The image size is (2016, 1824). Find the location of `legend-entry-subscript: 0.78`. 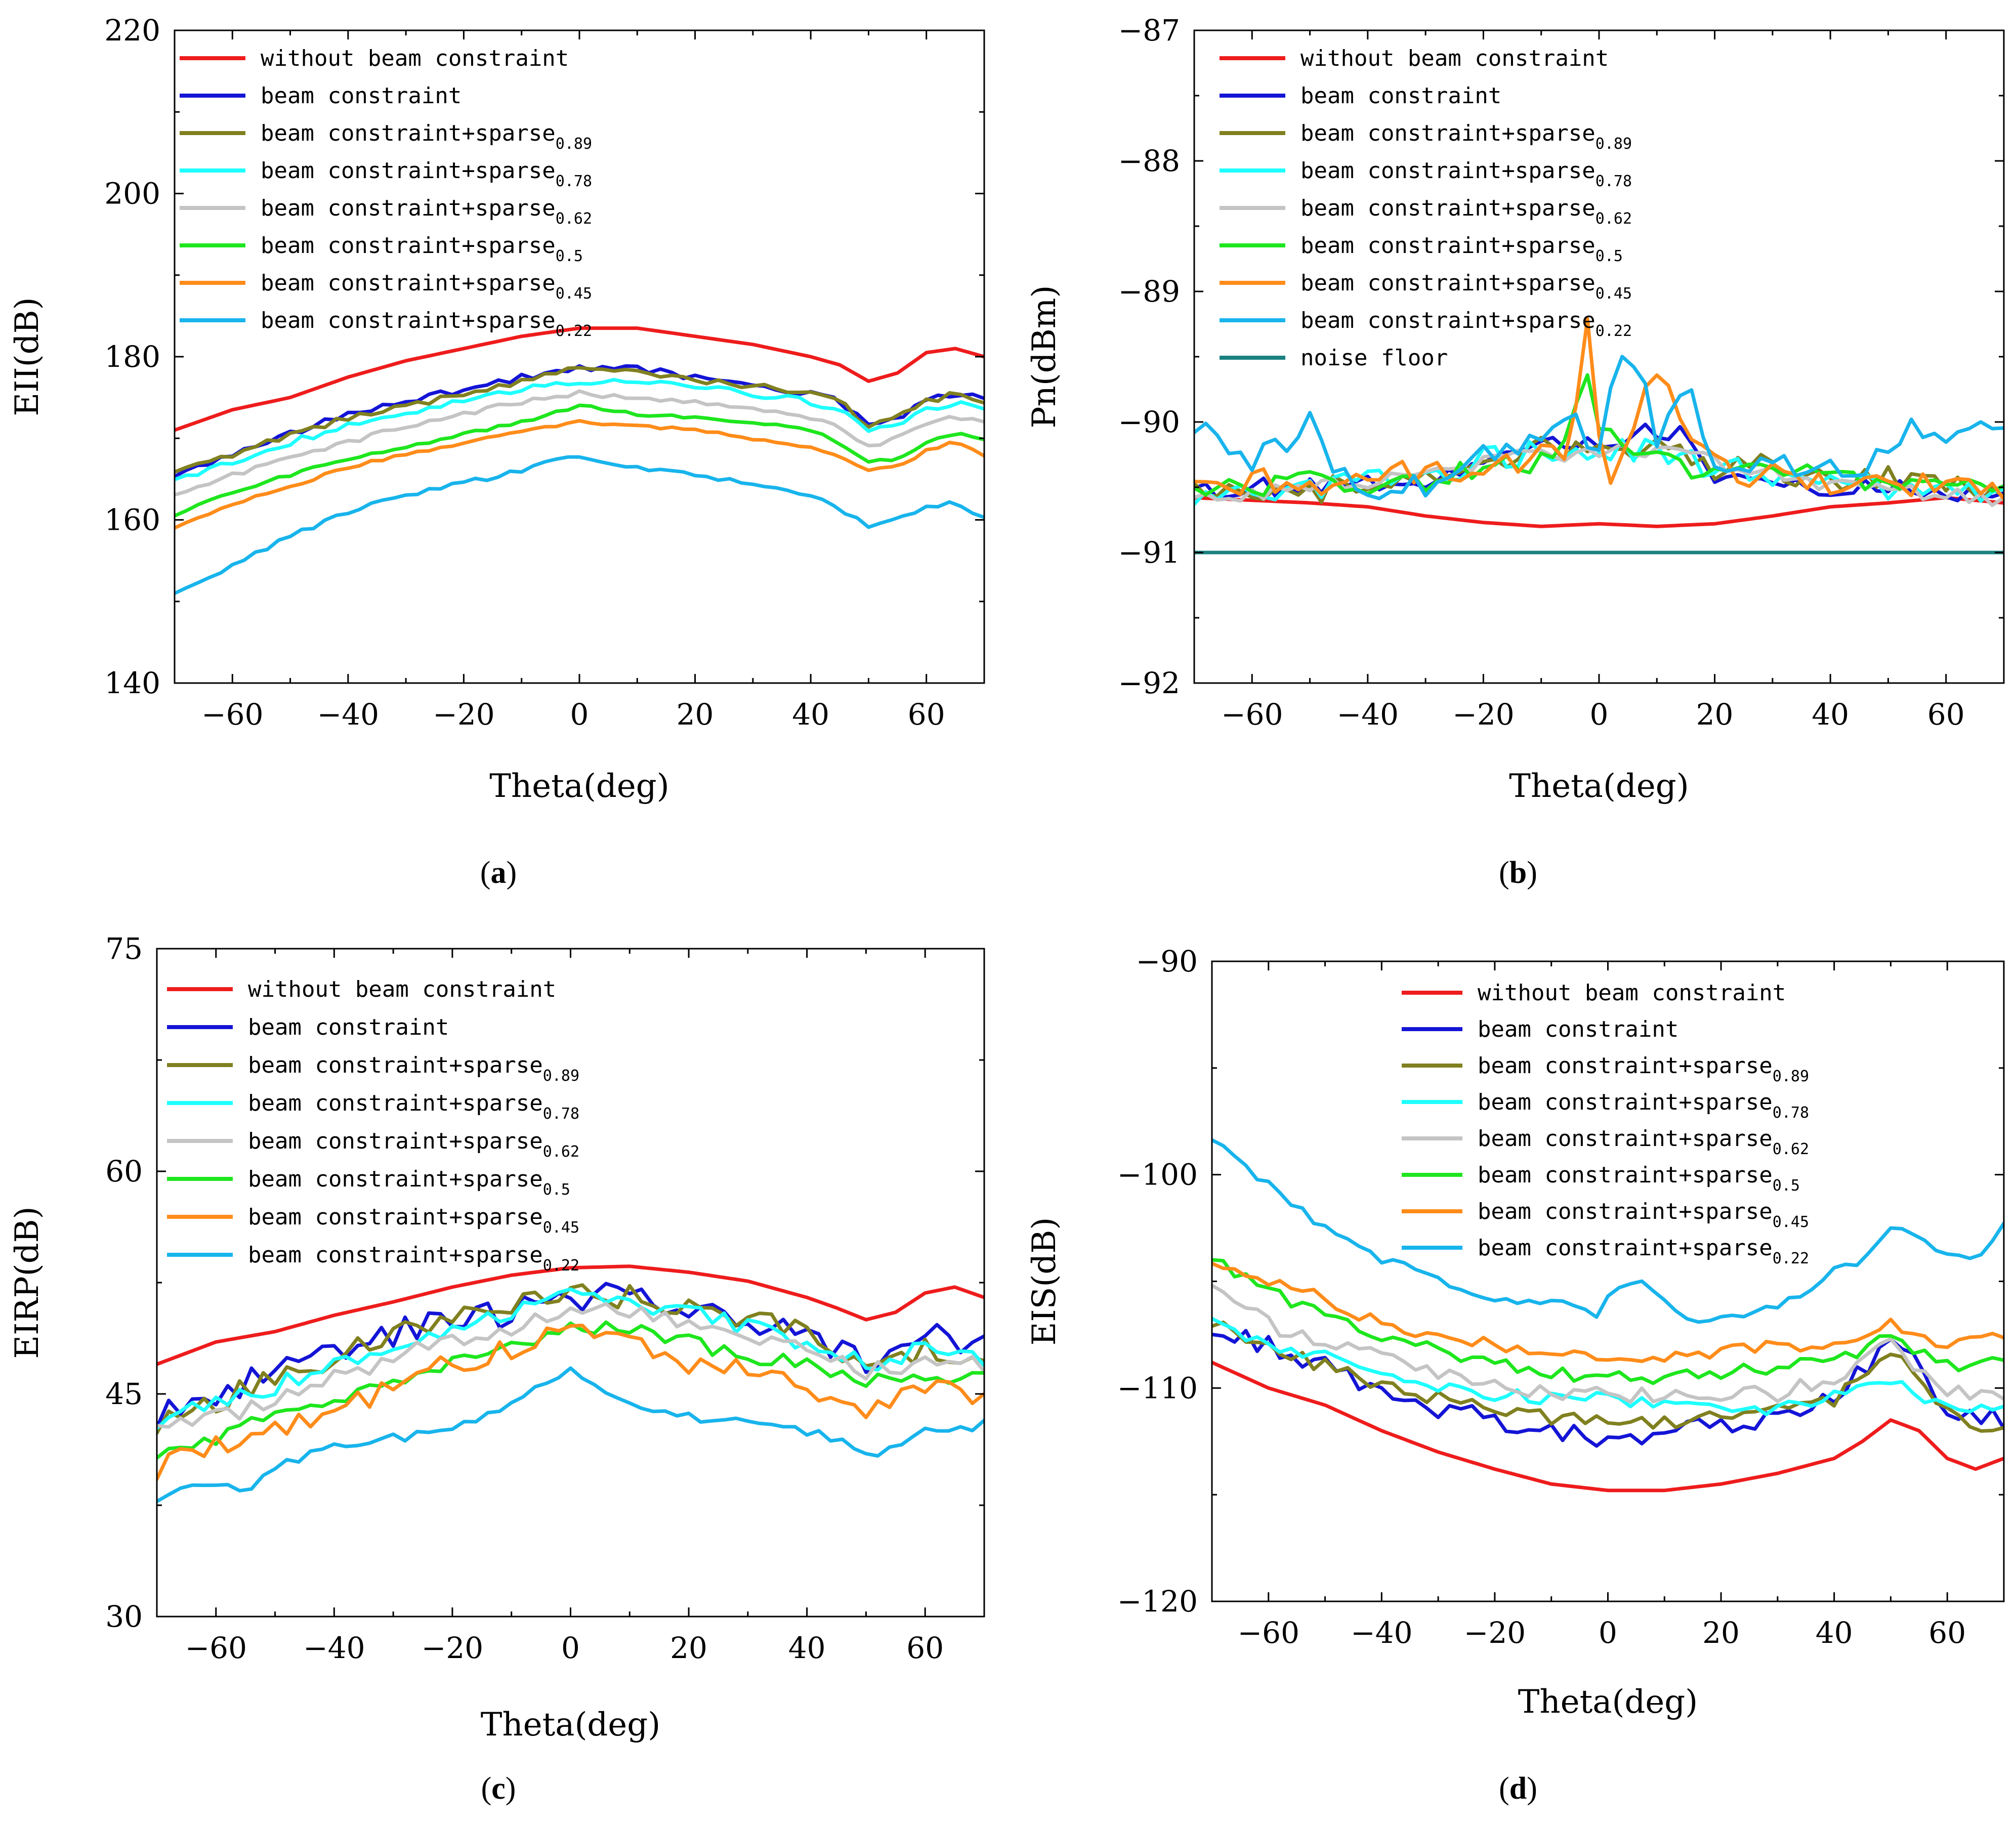

legend-entry-subscript: 0.78 is located at coordinates (1613, 181).